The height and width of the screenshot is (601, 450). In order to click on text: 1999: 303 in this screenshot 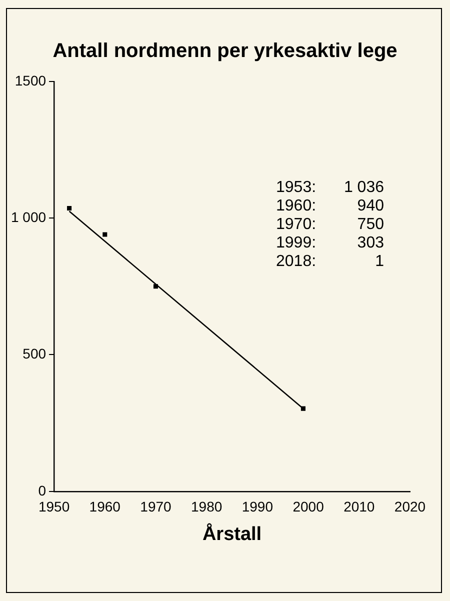, I will do `click(330, 243)`.